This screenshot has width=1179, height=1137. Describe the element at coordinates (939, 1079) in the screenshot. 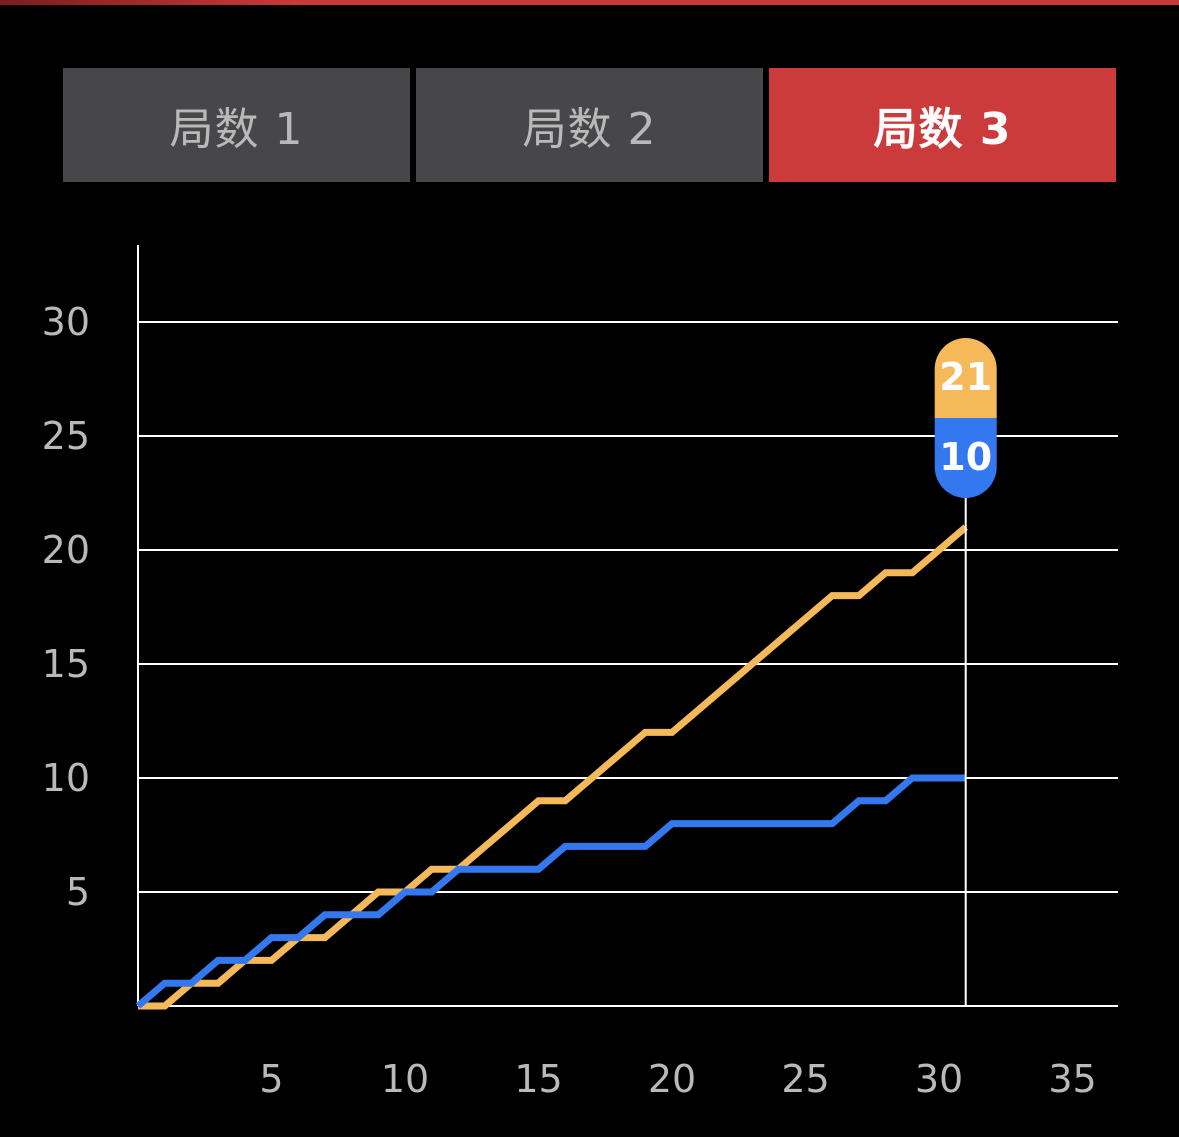

I see `x-tick-label: 30` at that location.